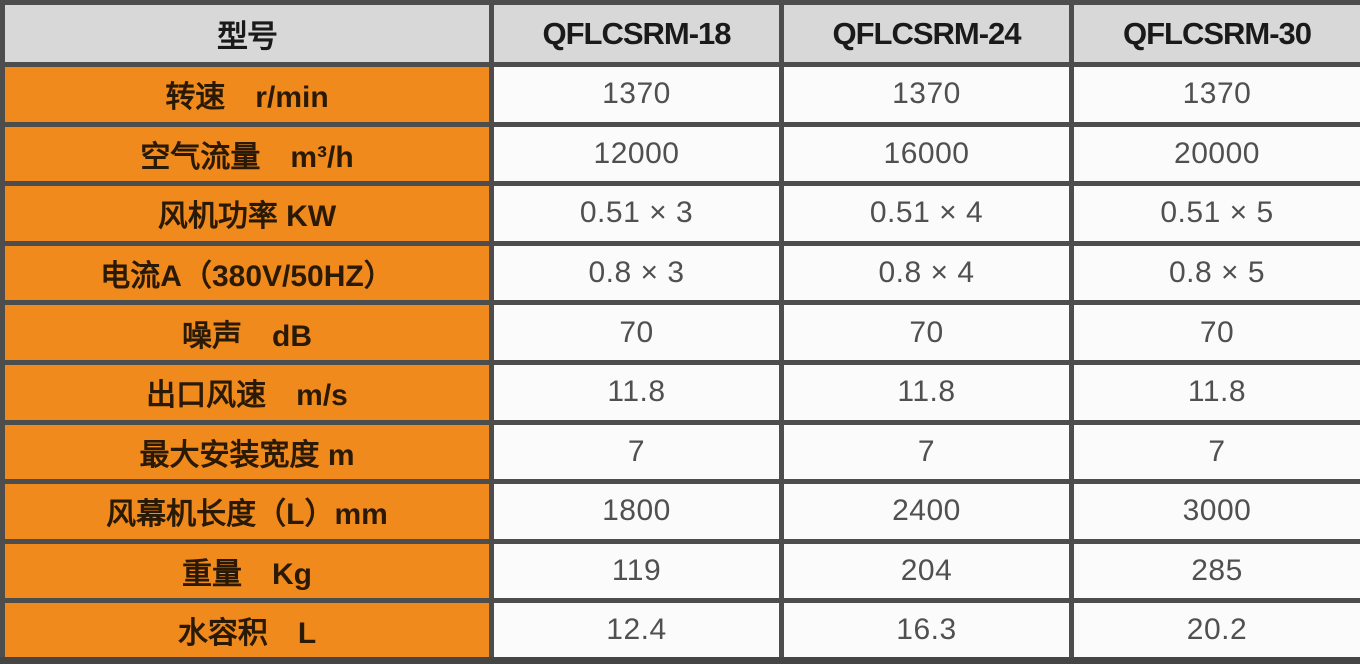 This screenshot has height=664, width=1360. What do you see at coordinates (926, 273) in the screenshot?
I see `value-cell: 0.8 × 4` at bounding box center [926, 273].